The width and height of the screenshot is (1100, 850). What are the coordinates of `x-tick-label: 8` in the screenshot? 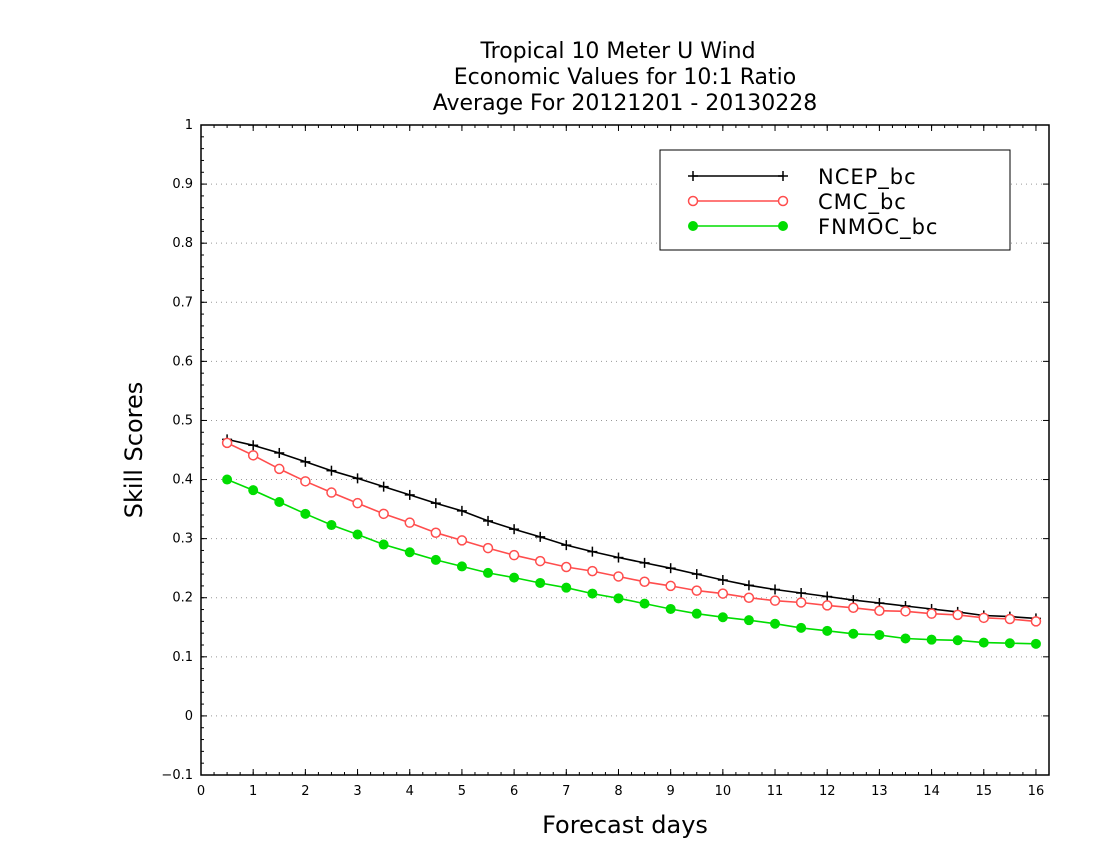 It's located at (618, 791).